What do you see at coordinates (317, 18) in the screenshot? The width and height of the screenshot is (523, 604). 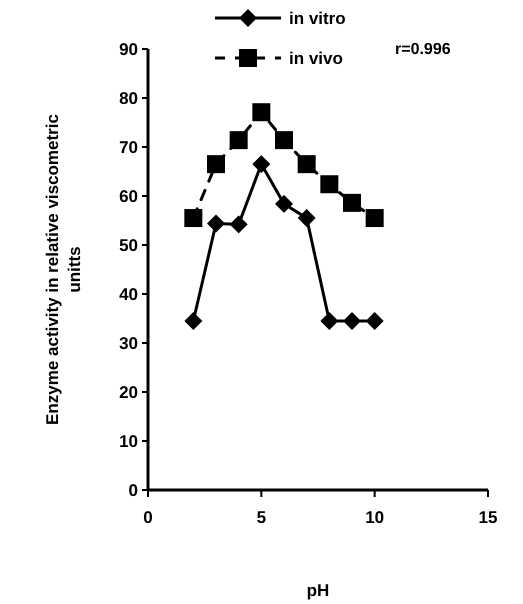 I see `legend-label: in vitro` at bounding box center [317, 18].